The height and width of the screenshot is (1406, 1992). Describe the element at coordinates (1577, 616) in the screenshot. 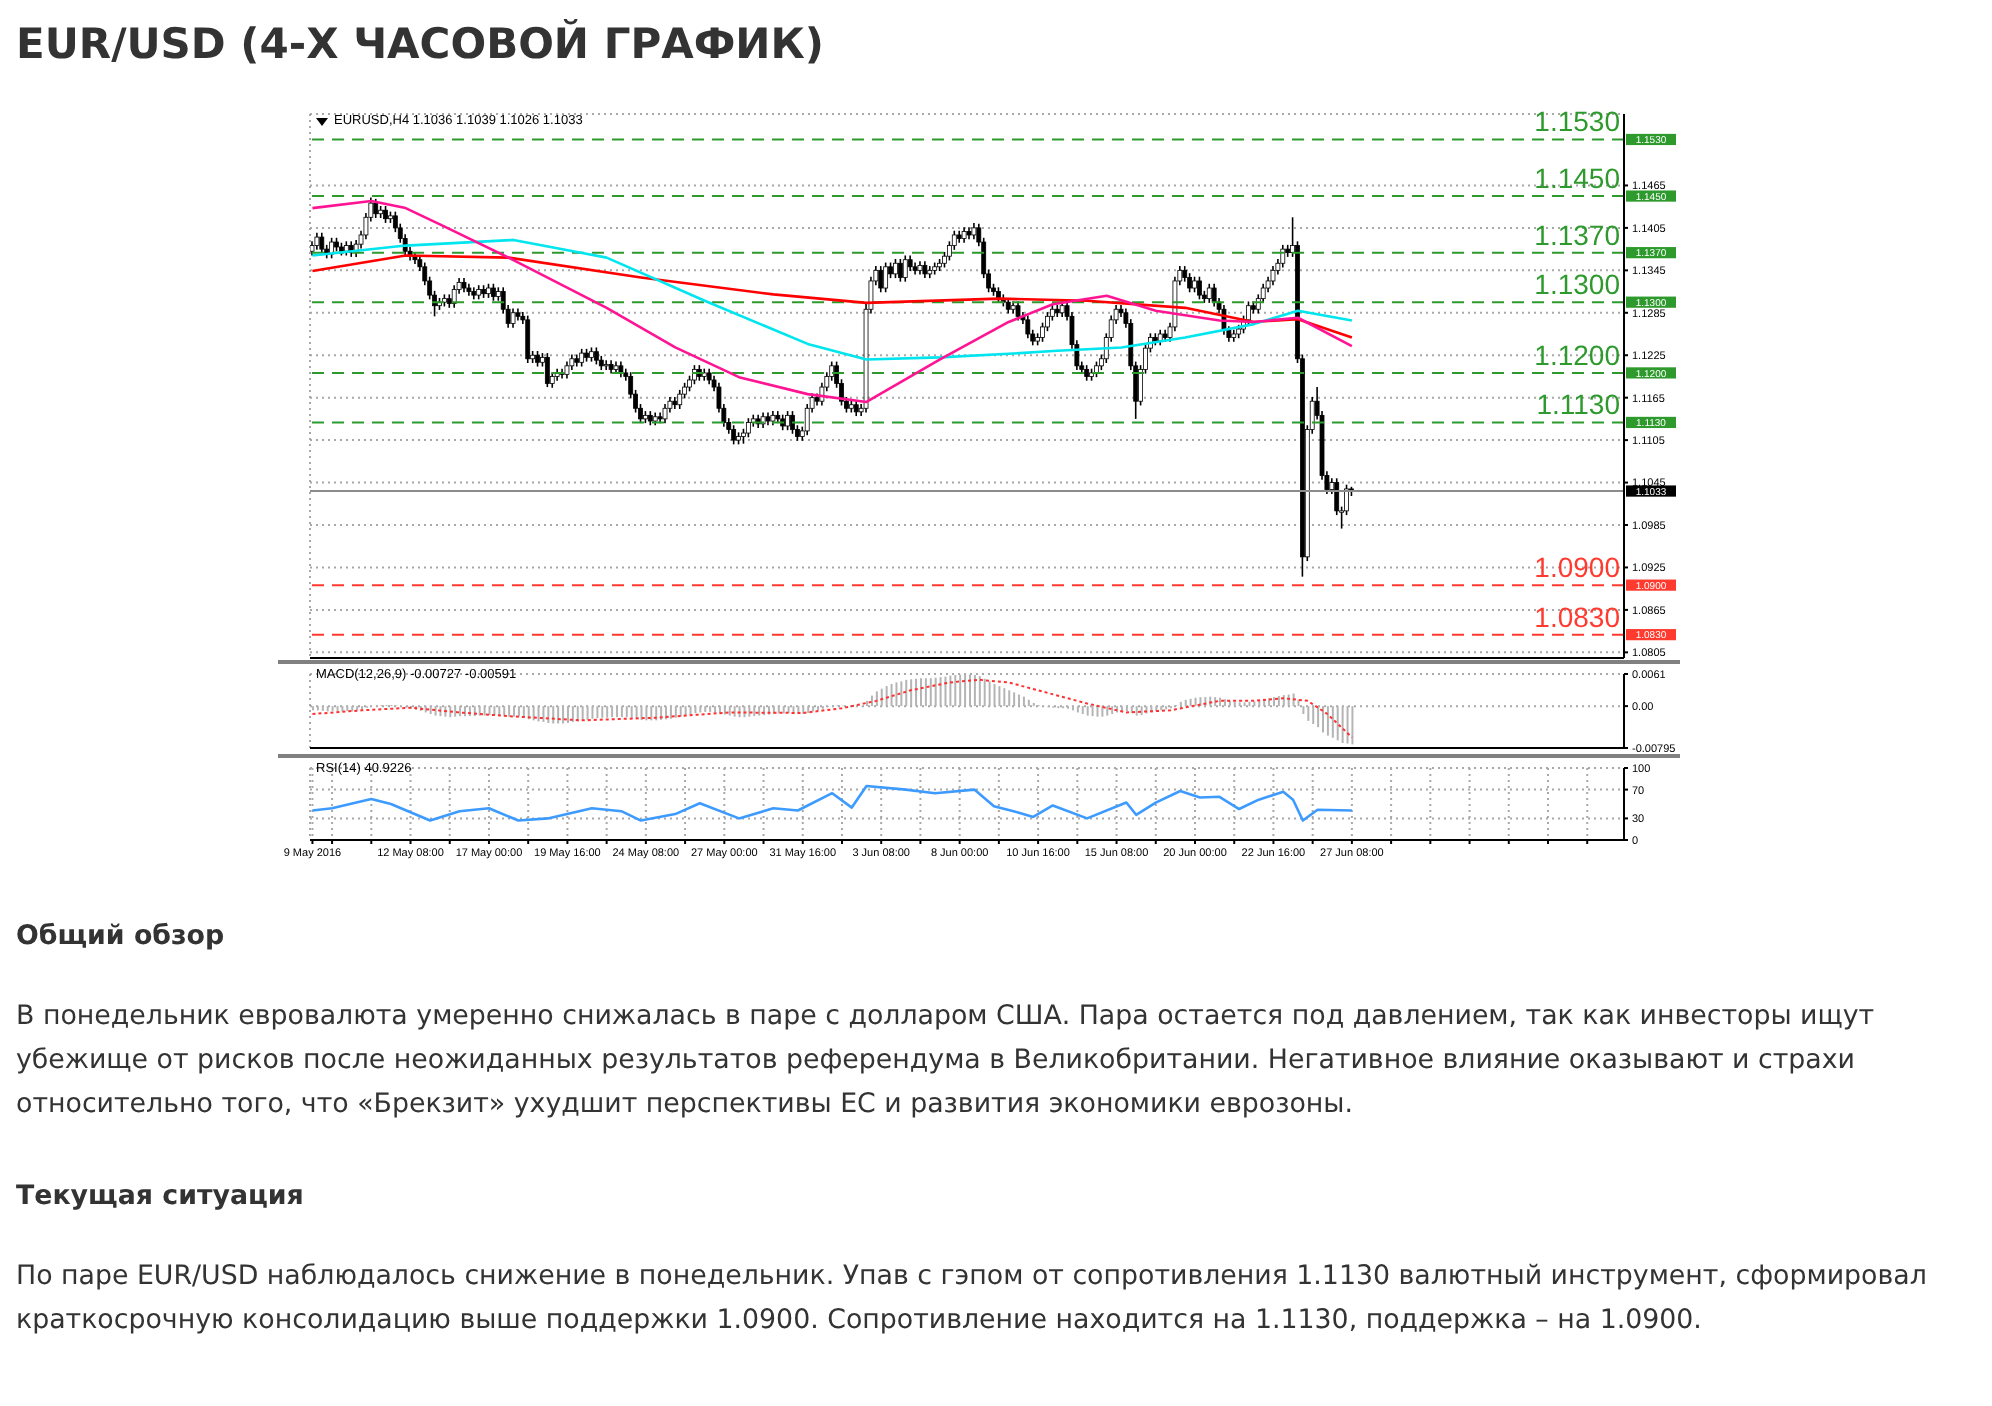

I see `ref-line-label: 1.0830` at that location.